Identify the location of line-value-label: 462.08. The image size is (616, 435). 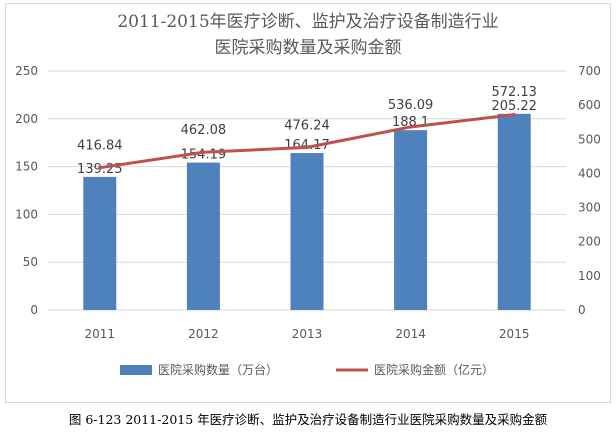
(204, 130).